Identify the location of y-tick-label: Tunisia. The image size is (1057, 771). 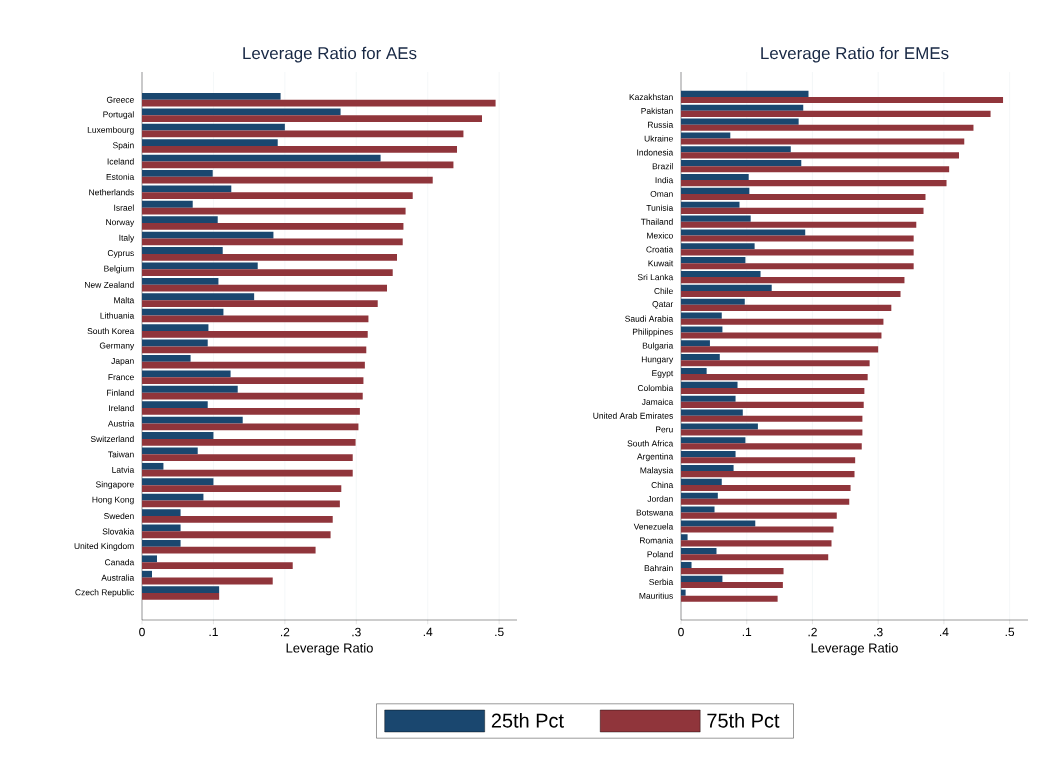
(660, 207).